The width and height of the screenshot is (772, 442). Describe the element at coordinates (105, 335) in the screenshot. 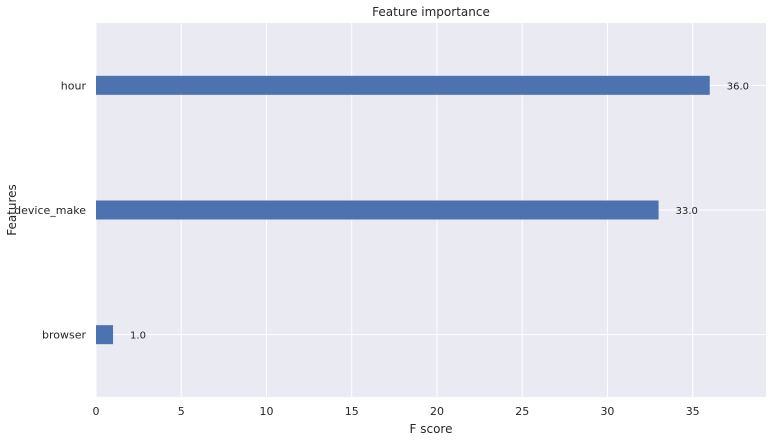

I see `bar-browser` at that location.